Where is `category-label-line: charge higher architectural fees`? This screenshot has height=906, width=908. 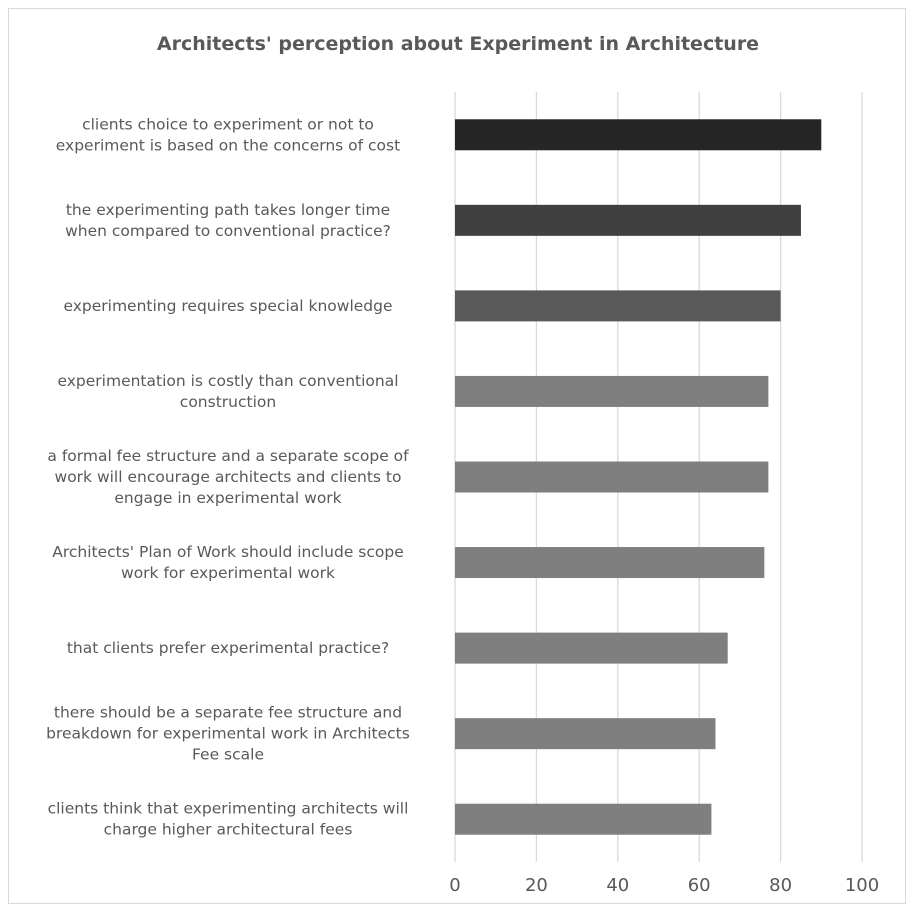 category-label-line: charge higher architectural fees is located at coordinates (228, 830).